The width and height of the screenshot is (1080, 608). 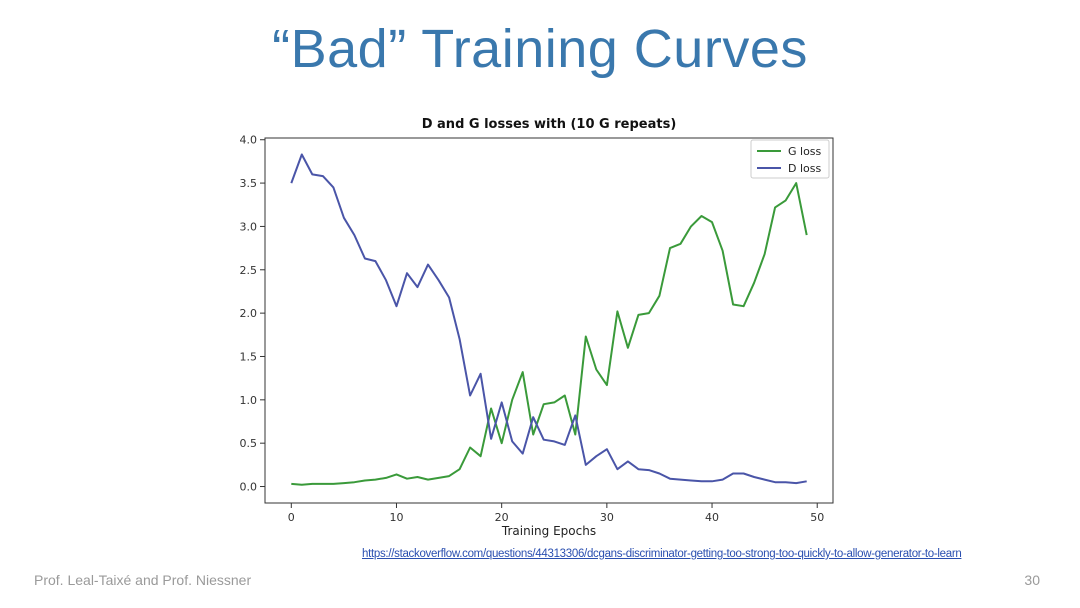 What do you see at coordinates (502, 517) in the screenshot?
I see `x-tick-label: 20` at bounding box center [502, 517].